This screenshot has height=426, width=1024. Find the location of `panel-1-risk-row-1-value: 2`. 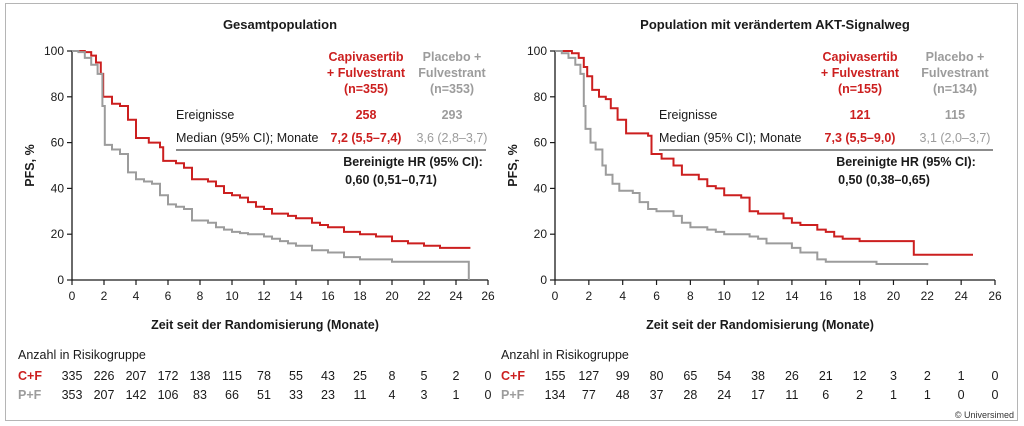

panel-1-risk-row-1-value: 2 is located at coordinates (456, 376).